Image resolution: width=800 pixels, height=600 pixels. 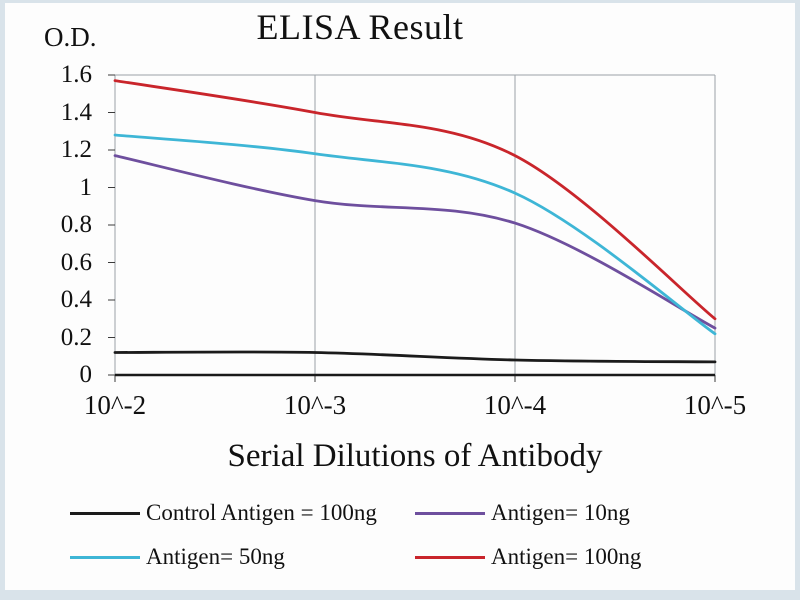 What do you see at coordinates (70, 37) in the screenshot?
I see `y-axis-label: O.D.` at bounding box center [70, 37].